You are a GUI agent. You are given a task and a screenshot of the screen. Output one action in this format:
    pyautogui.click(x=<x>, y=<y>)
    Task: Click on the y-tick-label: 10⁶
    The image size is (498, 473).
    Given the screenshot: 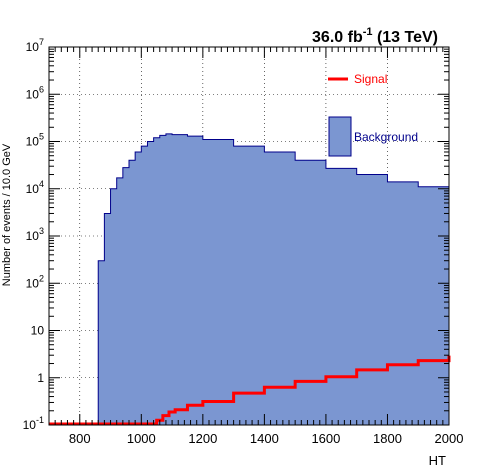 What is the action you would take?
    pyautogui.click(x=35, y=92)
    